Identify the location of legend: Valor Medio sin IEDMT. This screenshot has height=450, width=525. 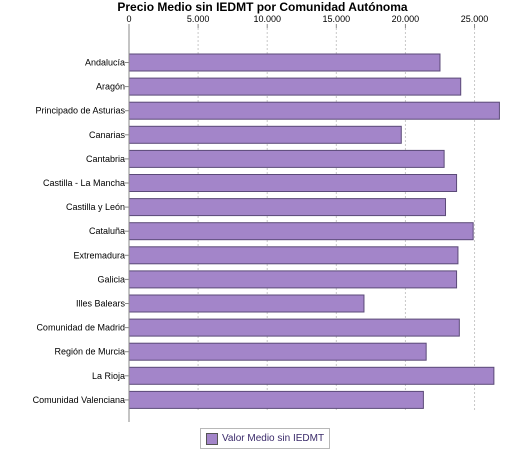
(265, 438).